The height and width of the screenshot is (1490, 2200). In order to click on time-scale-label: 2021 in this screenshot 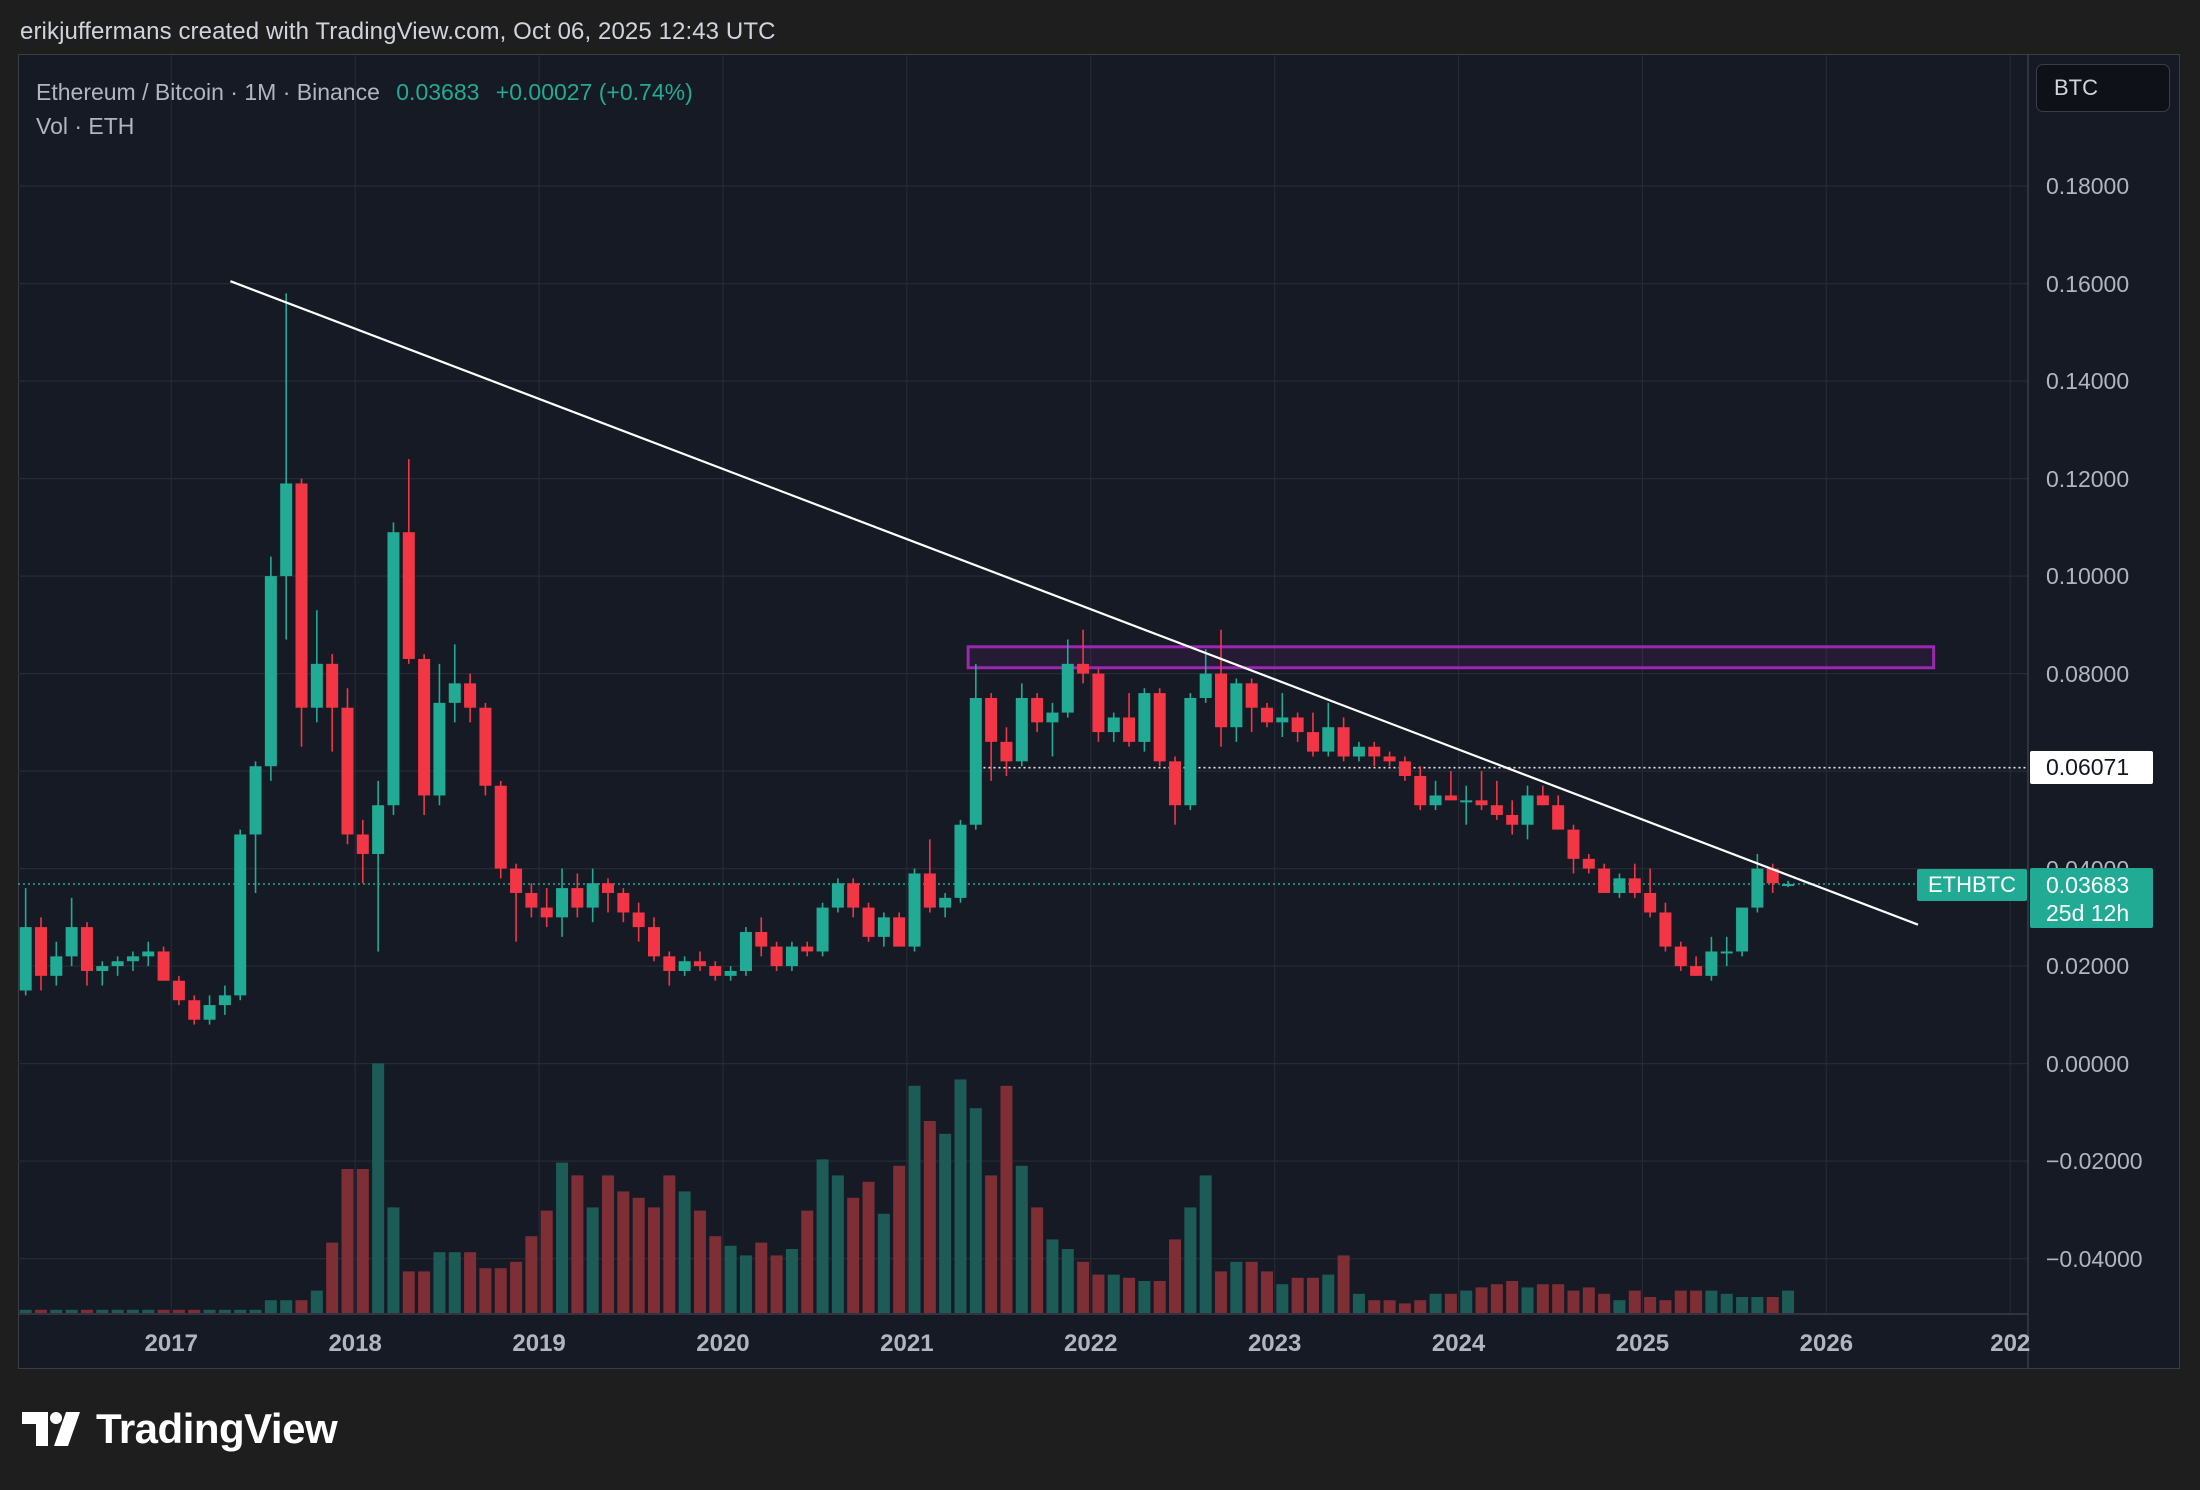, I will do `click(907, 1343)`.